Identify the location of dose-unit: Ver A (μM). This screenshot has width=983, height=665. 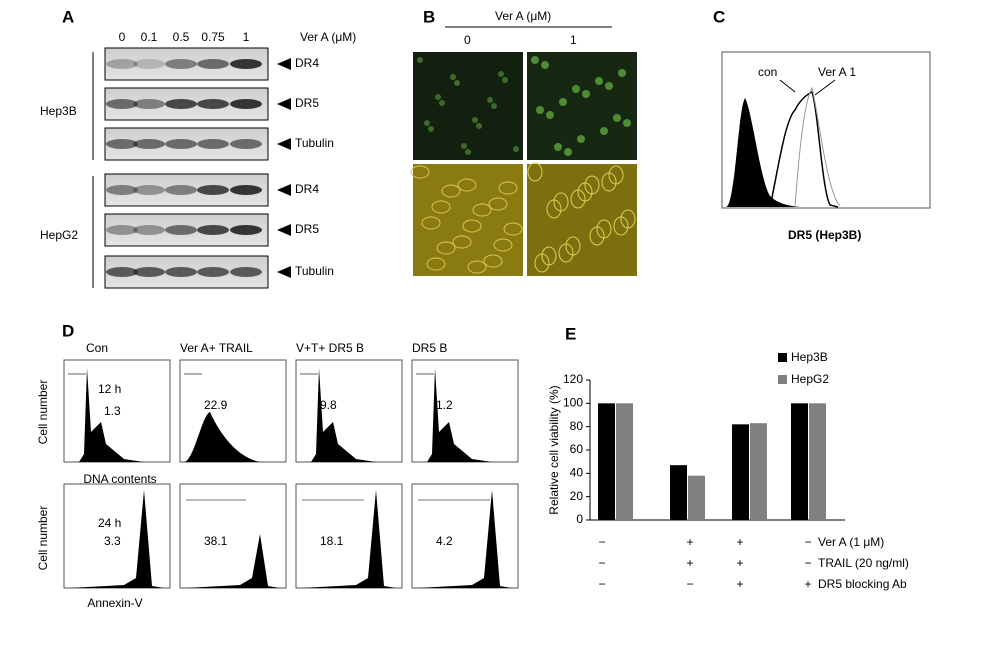
(523, 16).